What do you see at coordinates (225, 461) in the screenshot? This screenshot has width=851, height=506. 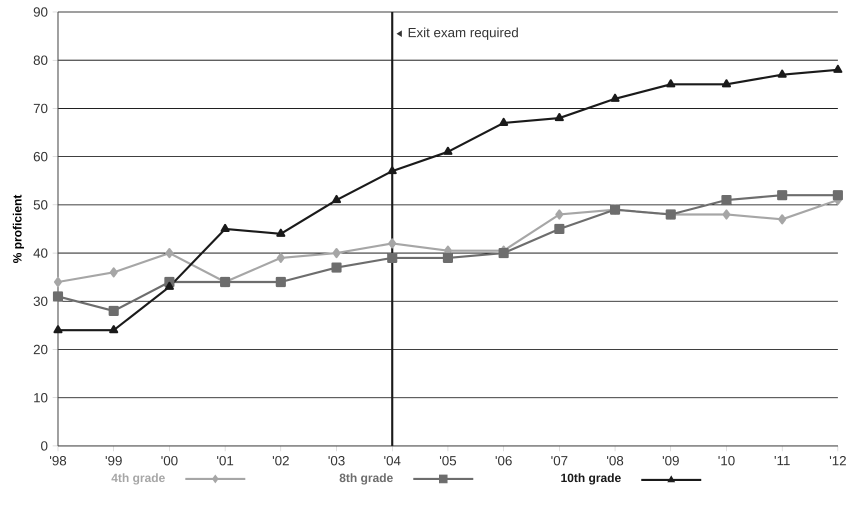 I see `x-tick-label: '01` at bounding box center [225, 461].